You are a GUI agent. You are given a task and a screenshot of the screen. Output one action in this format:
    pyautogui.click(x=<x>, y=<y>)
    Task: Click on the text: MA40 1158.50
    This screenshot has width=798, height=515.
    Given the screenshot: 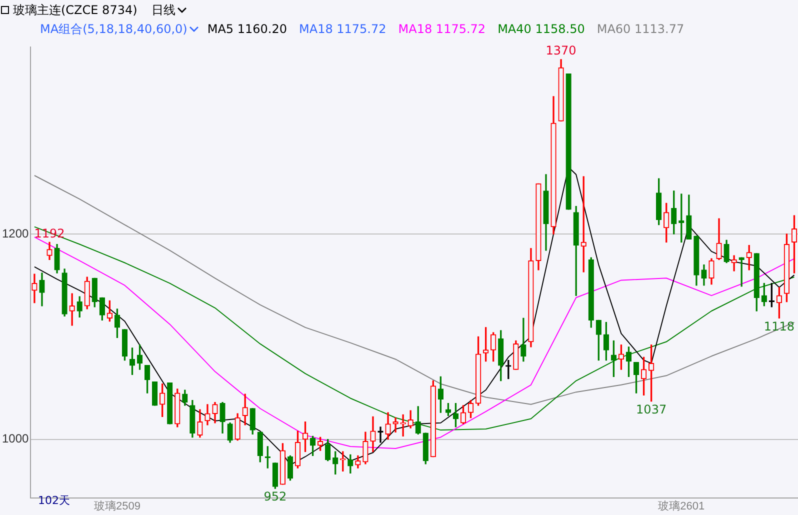 What is the action you would take?
    pyautogui.click(x=541, y=29)
    